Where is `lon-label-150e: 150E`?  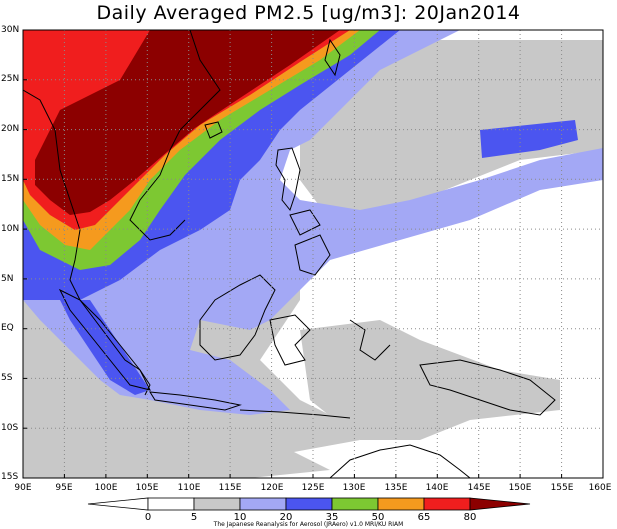
lon-label-150e: 150E is located at coordinates (520, 488).